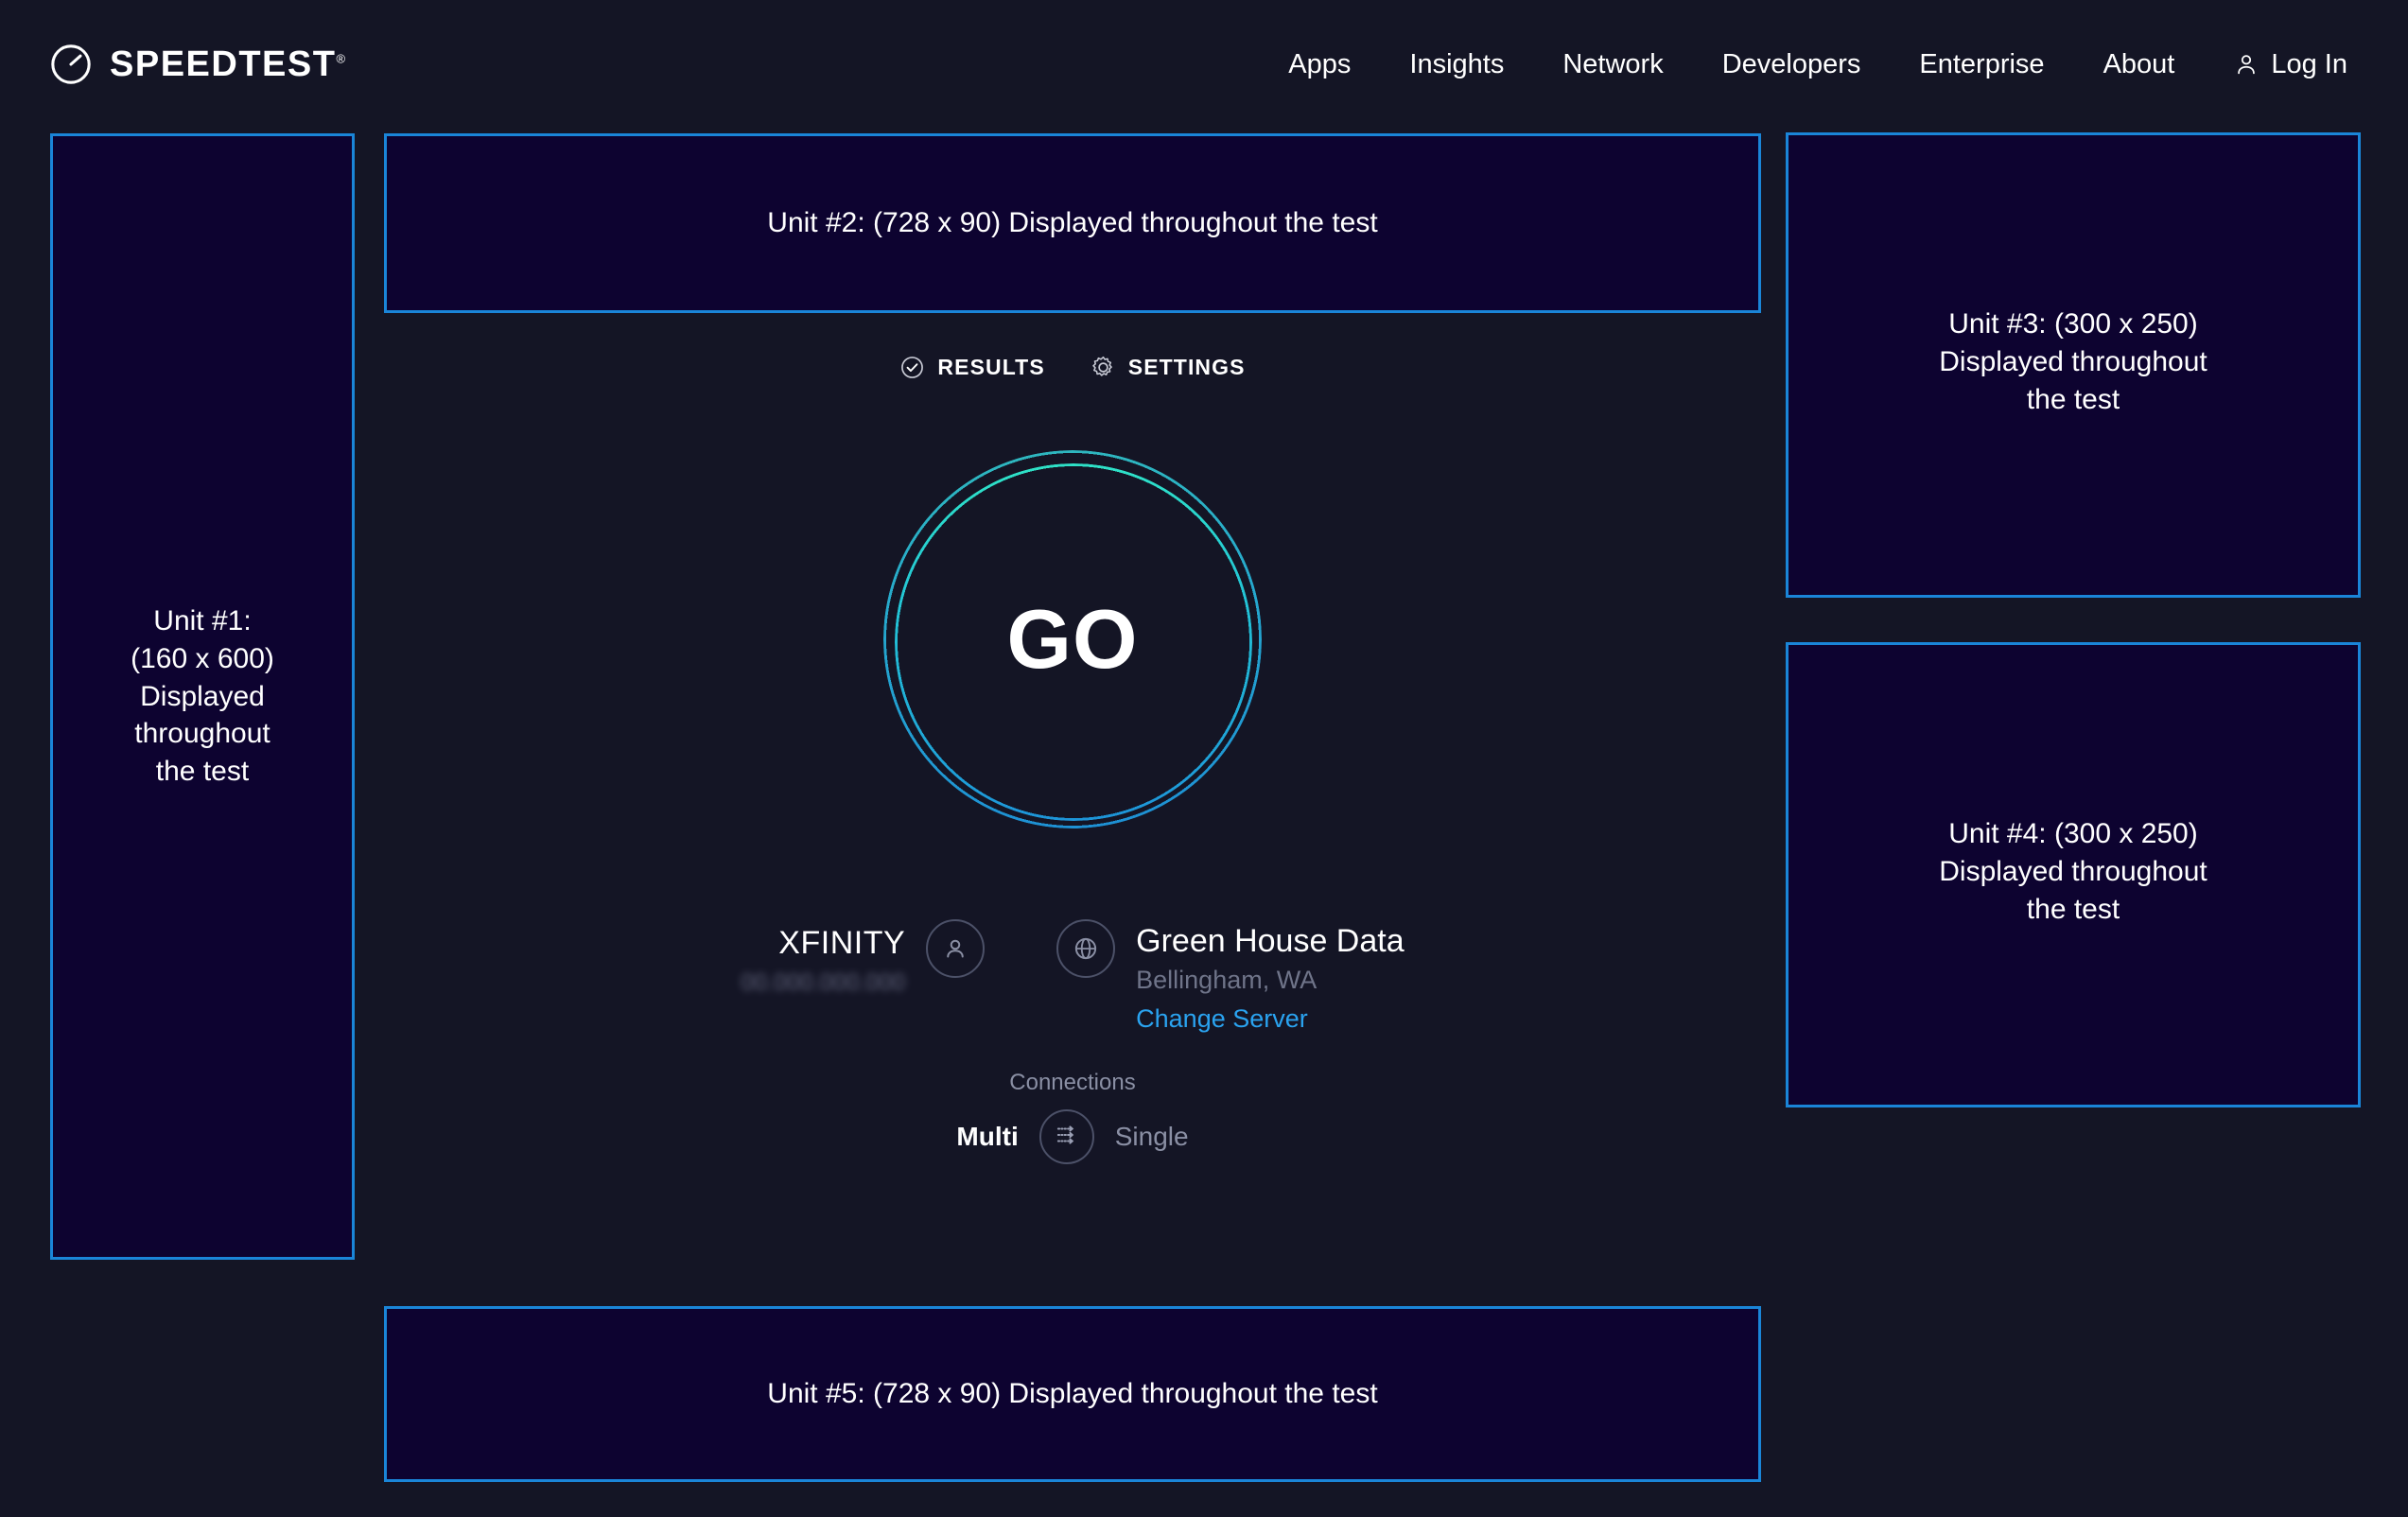 The image size is (2408, 1517). I want to click on results-label: RESULTS, so click(991, 367).